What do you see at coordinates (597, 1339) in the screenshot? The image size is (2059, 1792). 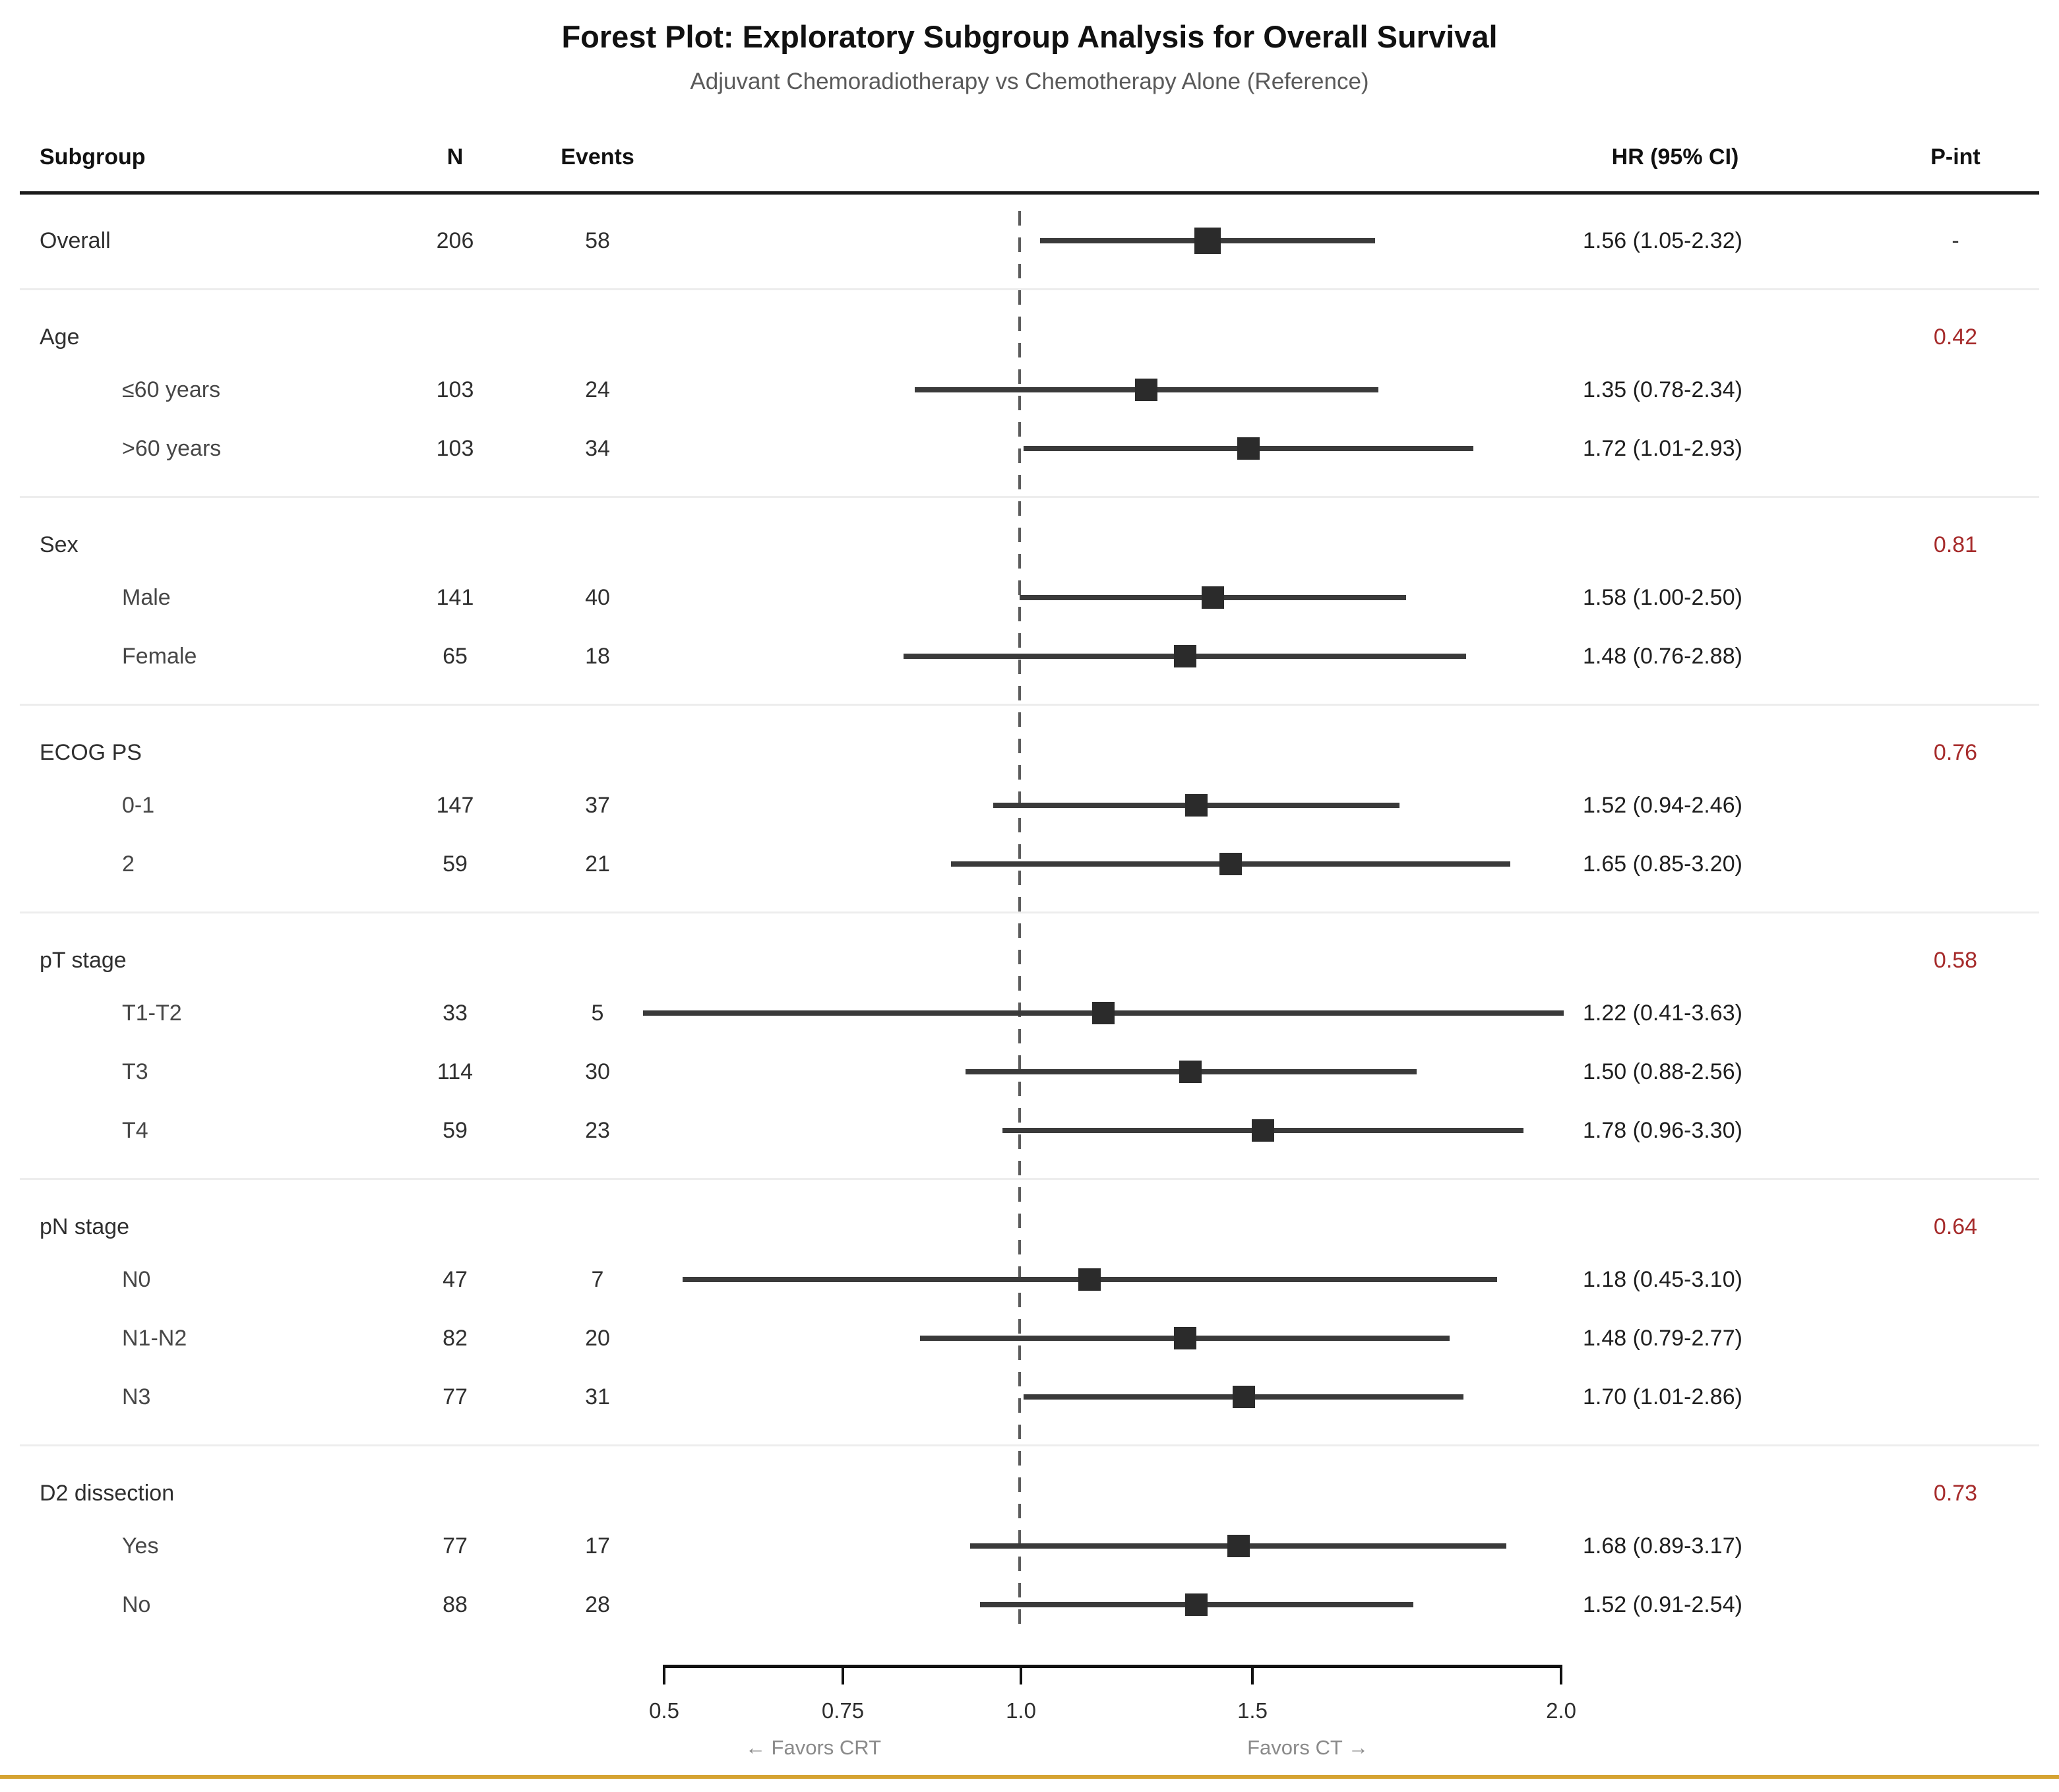 I see `row-events: 20` at bounding box center [597, 1339].